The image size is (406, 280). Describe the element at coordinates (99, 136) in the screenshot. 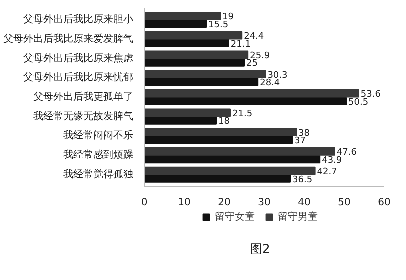

I see `y-tick-label: 我经常闷闷不乐` at that location.